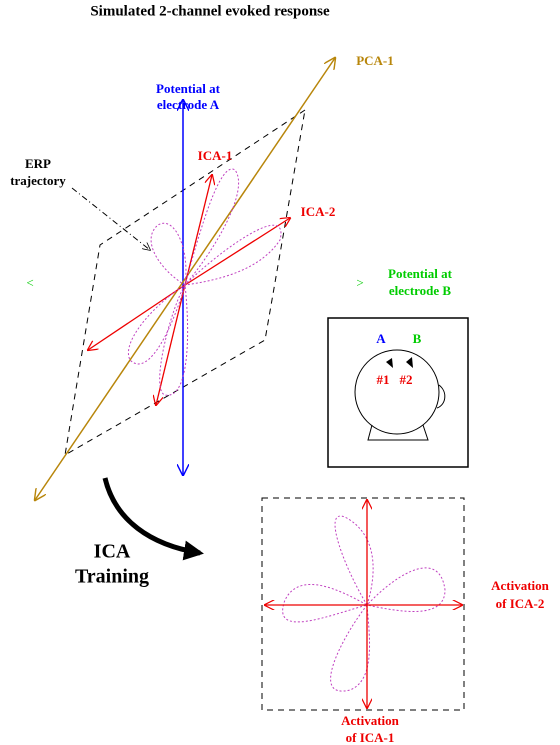  I want to click on ica1-label: ICA-1, so click(215, 155).